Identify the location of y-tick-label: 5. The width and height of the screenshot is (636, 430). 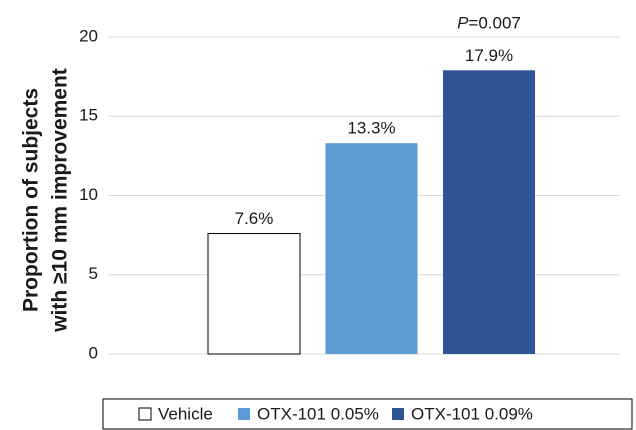
(93, 273).